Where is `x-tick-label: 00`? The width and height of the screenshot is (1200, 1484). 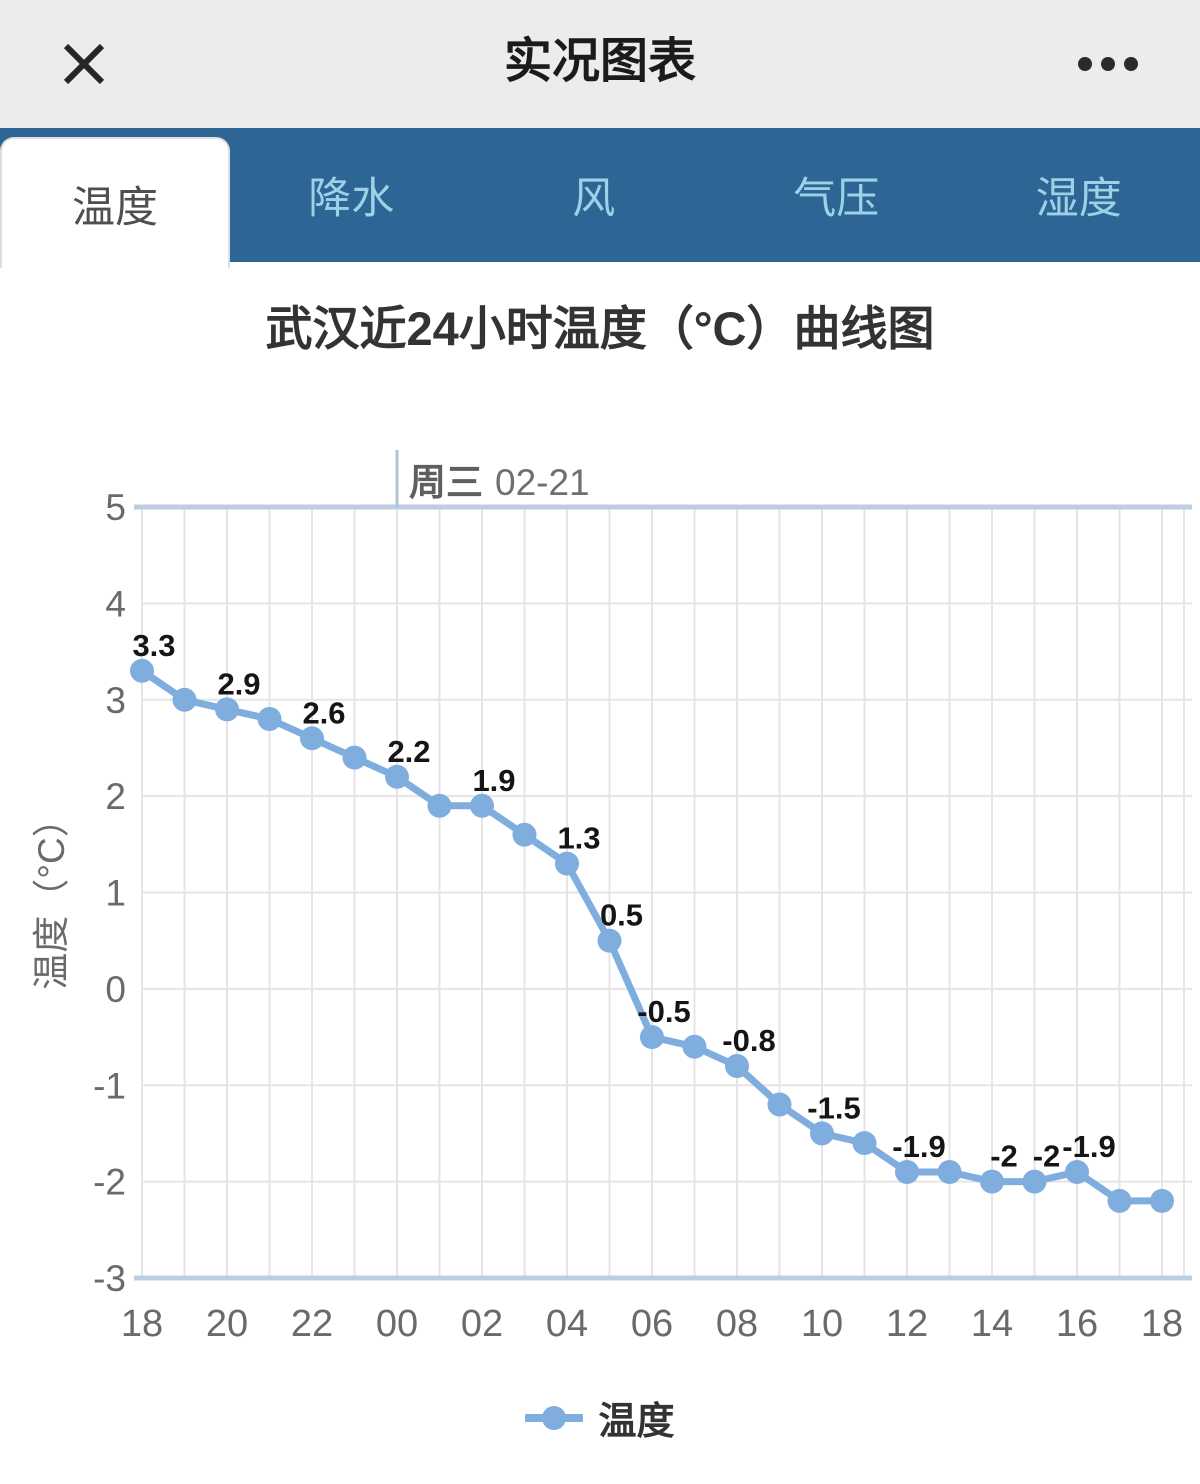 x-tick-label: 00 is located at coordinates (397, 1324).